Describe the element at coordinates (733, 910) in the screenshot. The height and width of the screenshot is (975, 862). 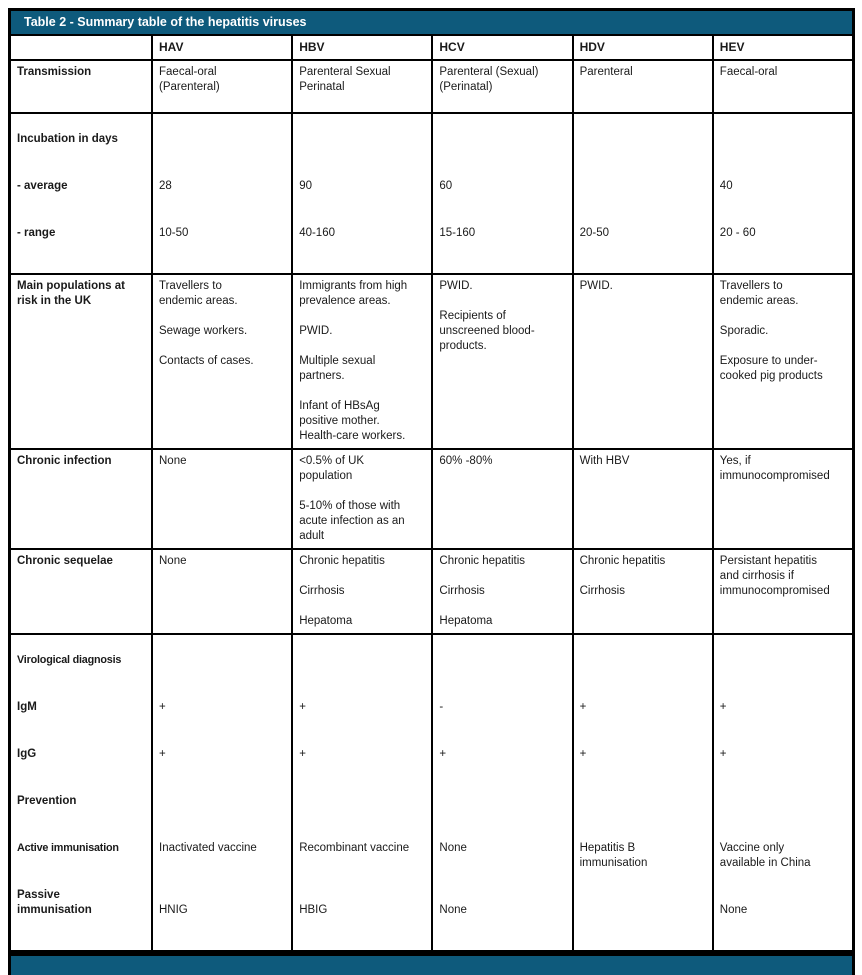
I see `passive-immunisation-hev: None` at that location.